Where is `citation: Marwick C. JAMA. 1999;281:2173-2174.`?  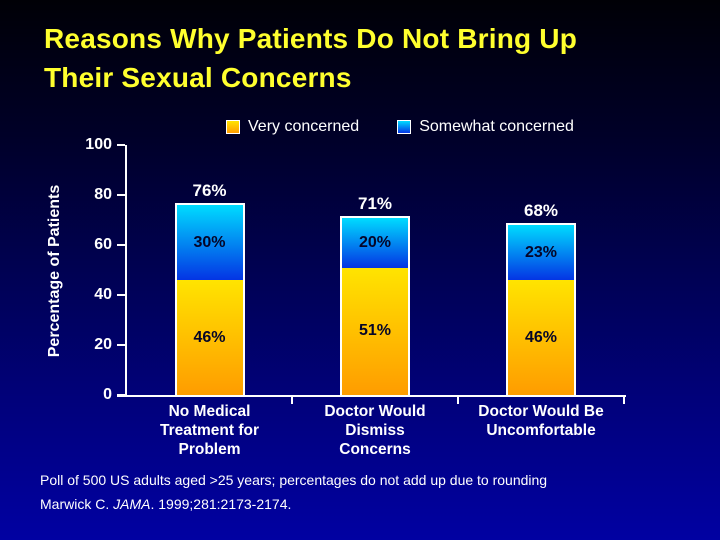 citation: Marwick C. JAMA. 1999;281:2173-2174. is located at coordinates (293, 504).